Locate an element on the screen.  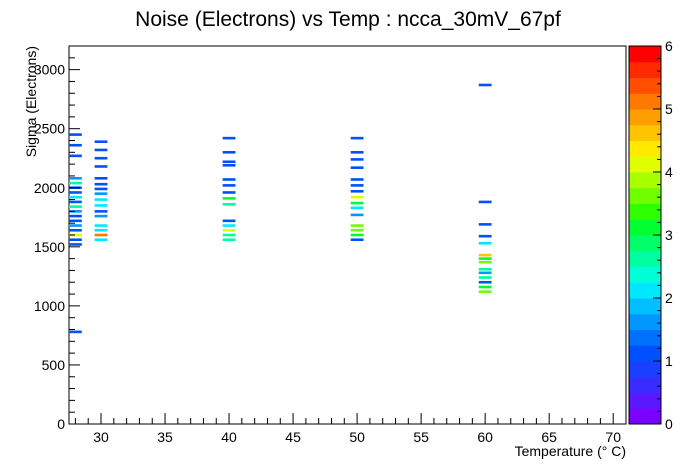
x-tick-label: 65 is located at coordinates (549, 437).